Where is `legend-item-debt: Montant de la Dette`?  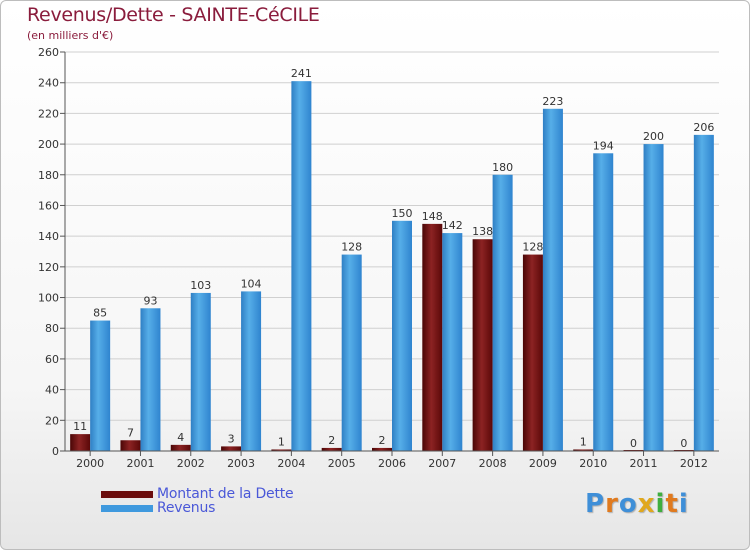
legend-item-debt: Montant de la Dette is located at coordinates (197, 494).